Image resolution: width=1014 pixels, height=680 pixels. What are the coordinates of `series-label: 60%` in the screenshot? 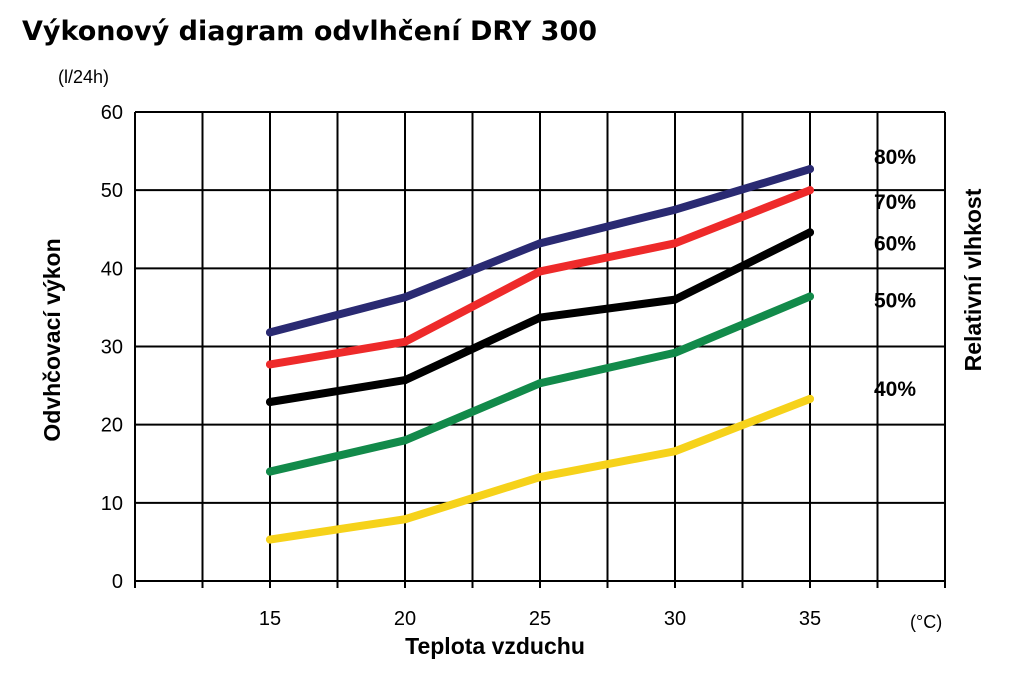 It's located at (895, 243).